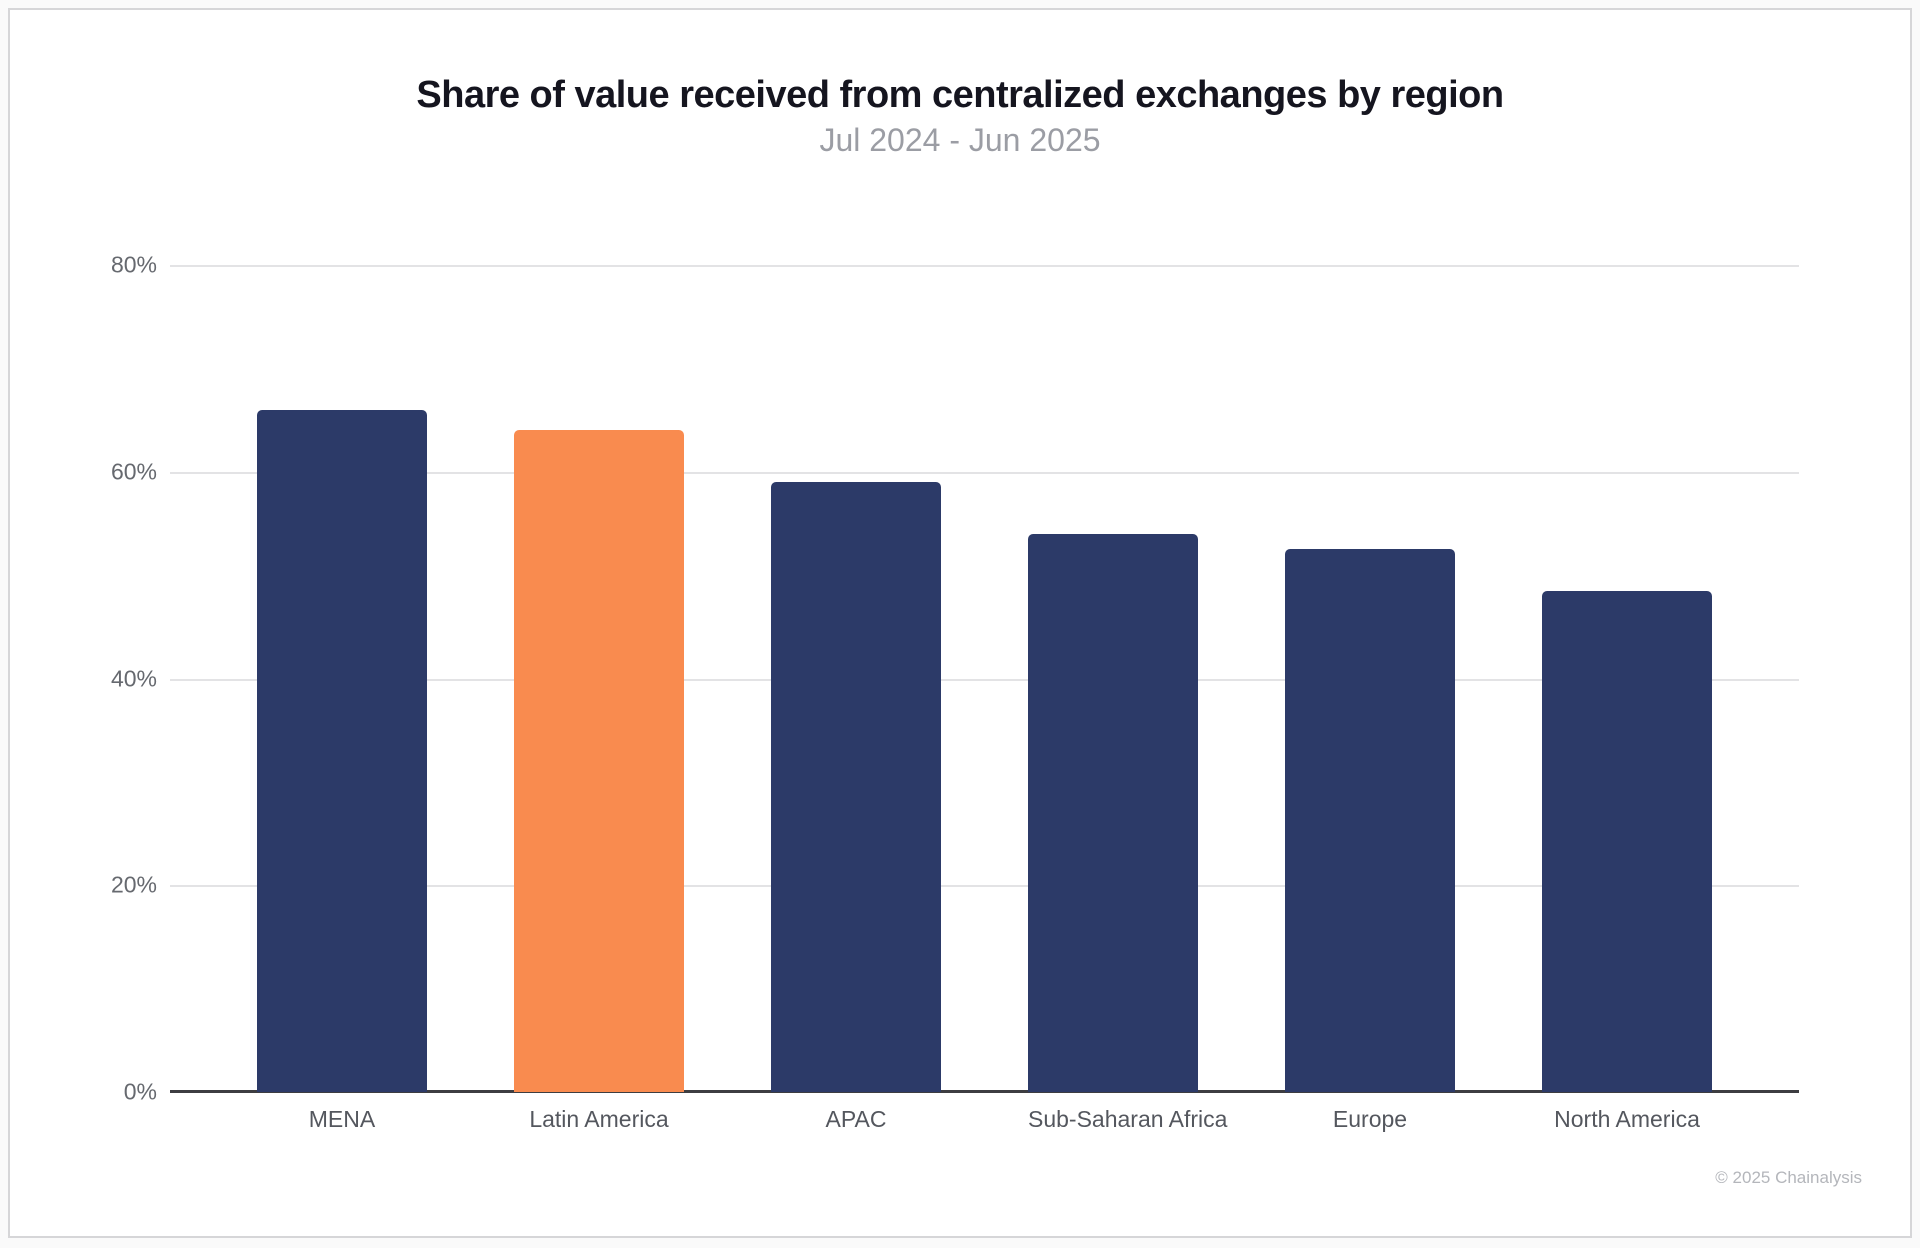 Image resolution: width=1920 pixels, height=1248 pixels. What do you see at coordinates (599, 761) in the screenshot?
I see `bar-latin-america` at bounding box center [599, 761].